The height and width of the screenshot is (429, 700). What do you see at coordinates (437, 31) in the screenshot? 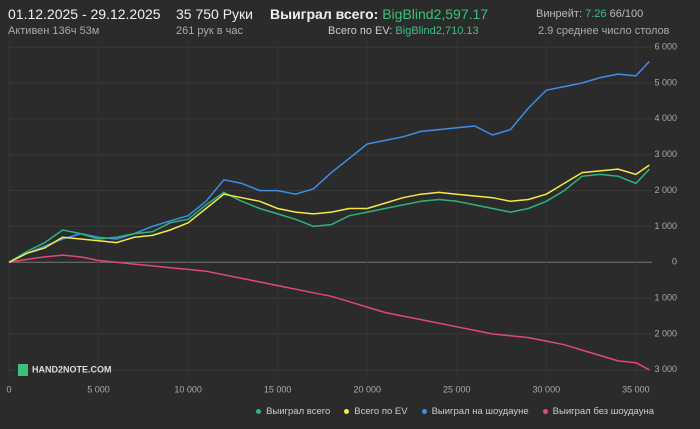
I see `ev-value: BigBlind2,710.13` at bounding box center [437, 31].